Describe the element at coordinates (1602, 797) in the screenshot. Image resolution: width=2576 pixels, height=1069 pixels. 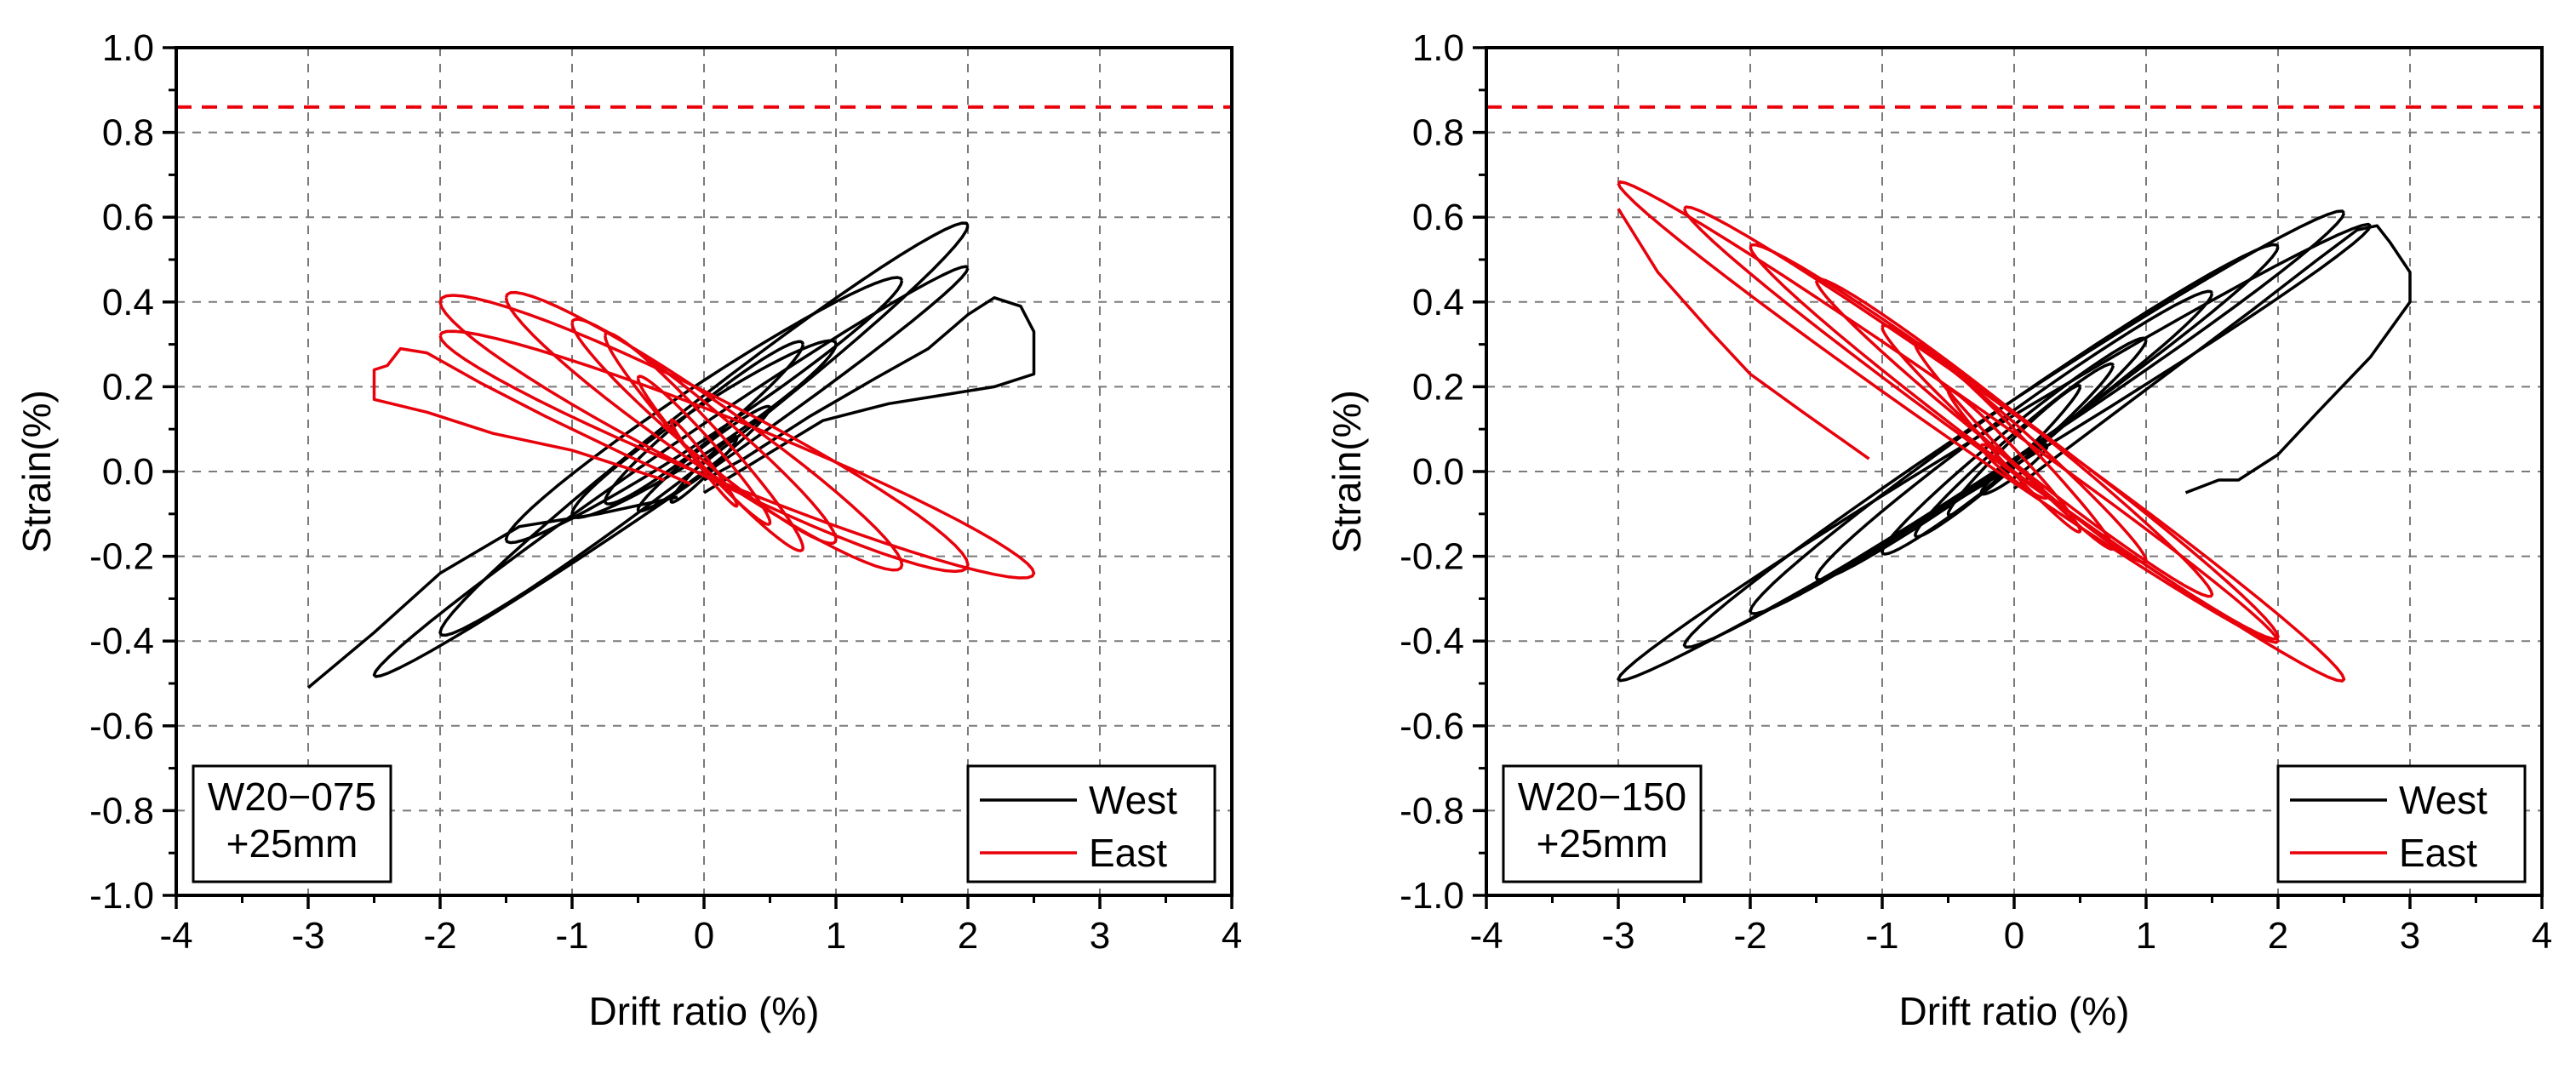
I see `annotation-line: W20−150` at that location.